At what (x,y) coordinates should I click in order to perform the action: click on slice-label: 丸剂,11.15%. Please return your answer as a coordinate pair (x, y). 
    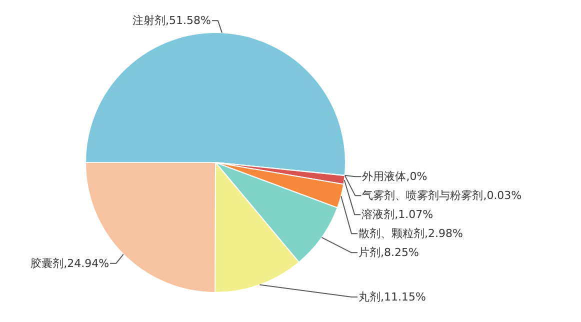
    Looking at the image, I should click on (392, 297).